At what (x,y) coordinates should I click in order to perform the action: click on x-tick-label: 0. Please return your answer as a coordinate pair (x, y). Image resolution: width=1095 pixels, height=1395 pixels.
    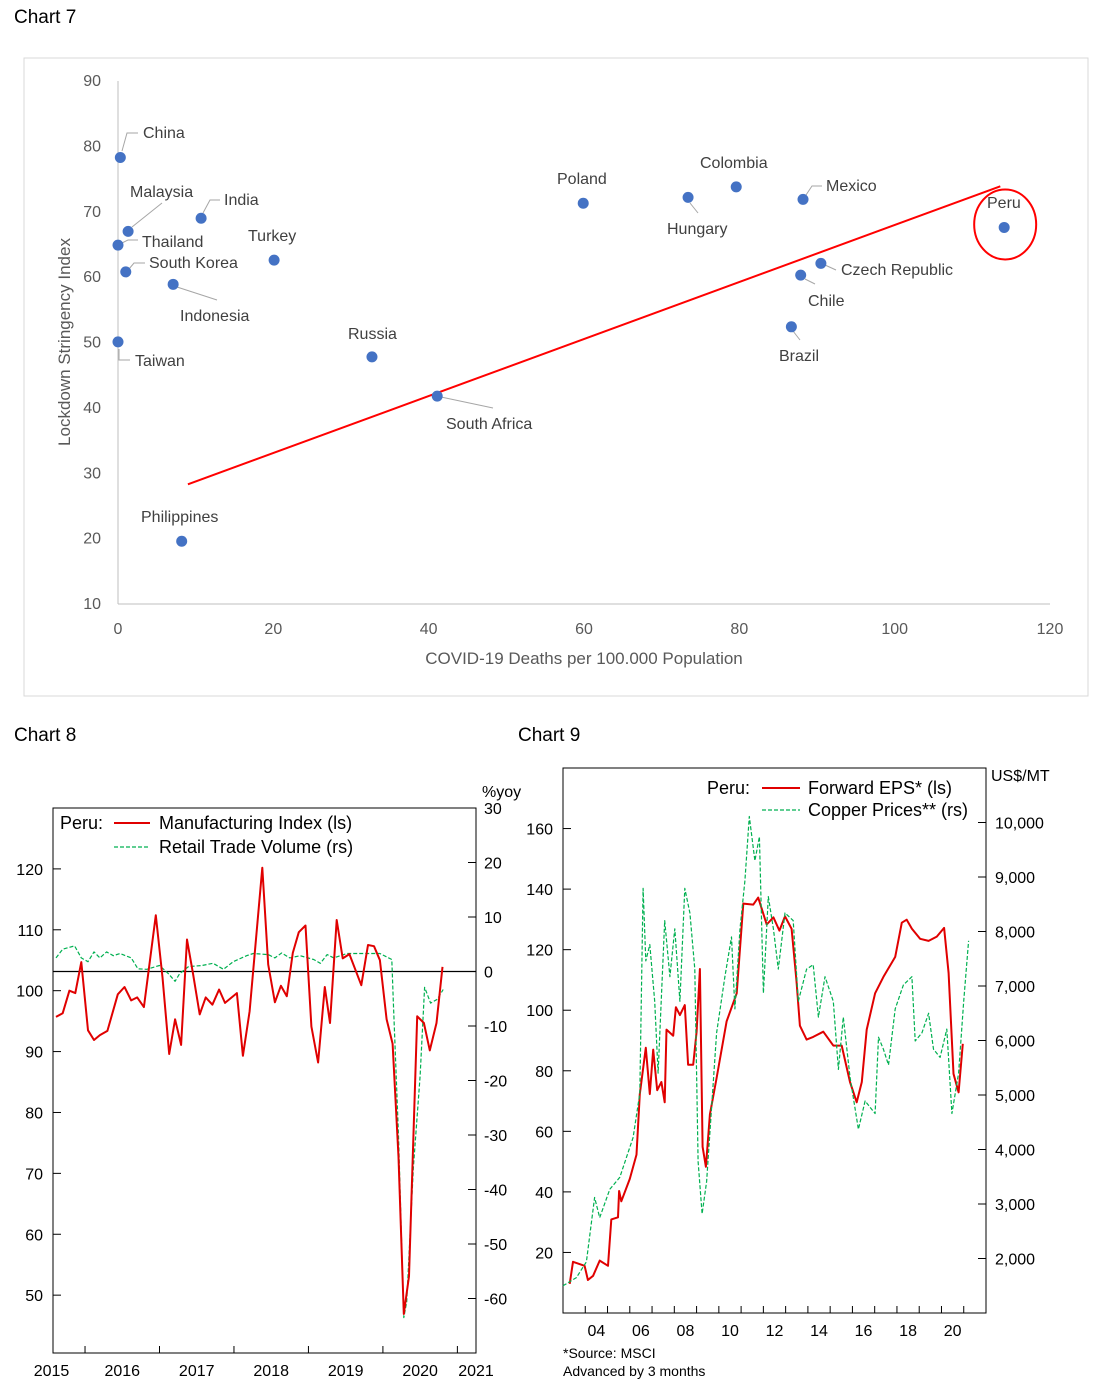
    Looking at the image, I should click on (118, 629).